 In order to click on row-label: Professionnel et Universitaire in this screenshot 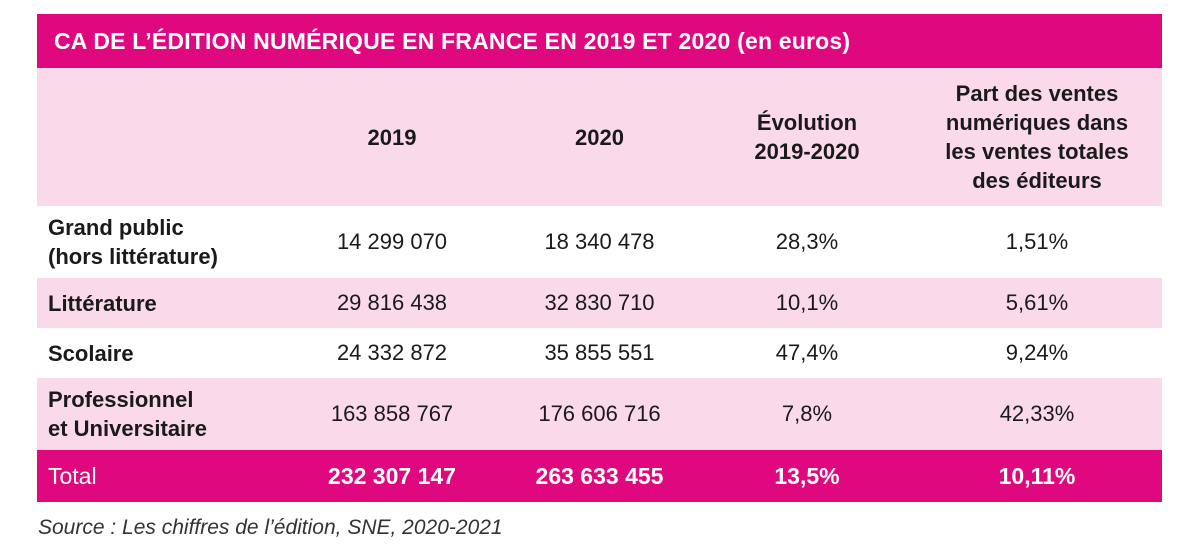, I will do `click(162, 414)`.